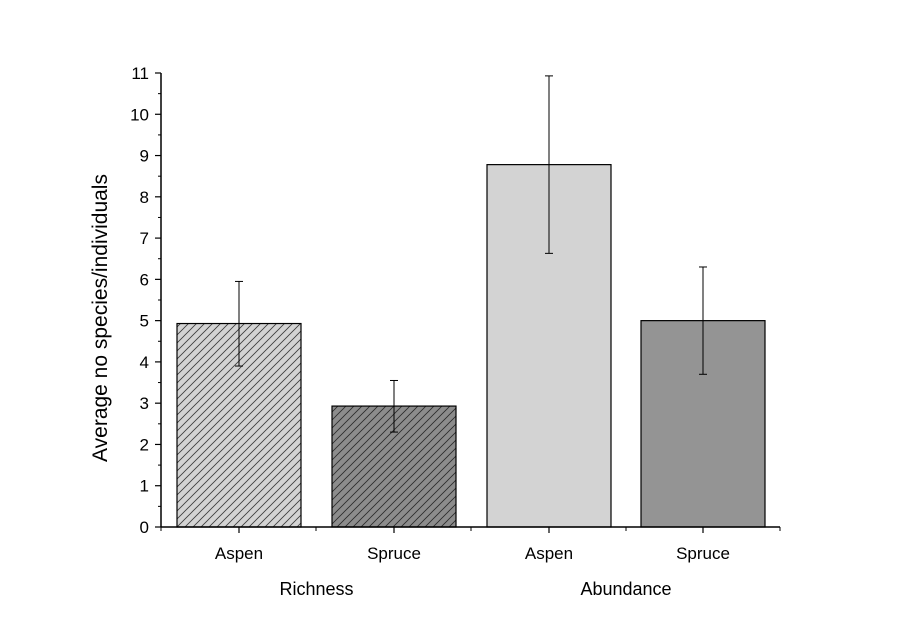  I want to click on x-tick-label-1: Spruce, so click(394, 553).